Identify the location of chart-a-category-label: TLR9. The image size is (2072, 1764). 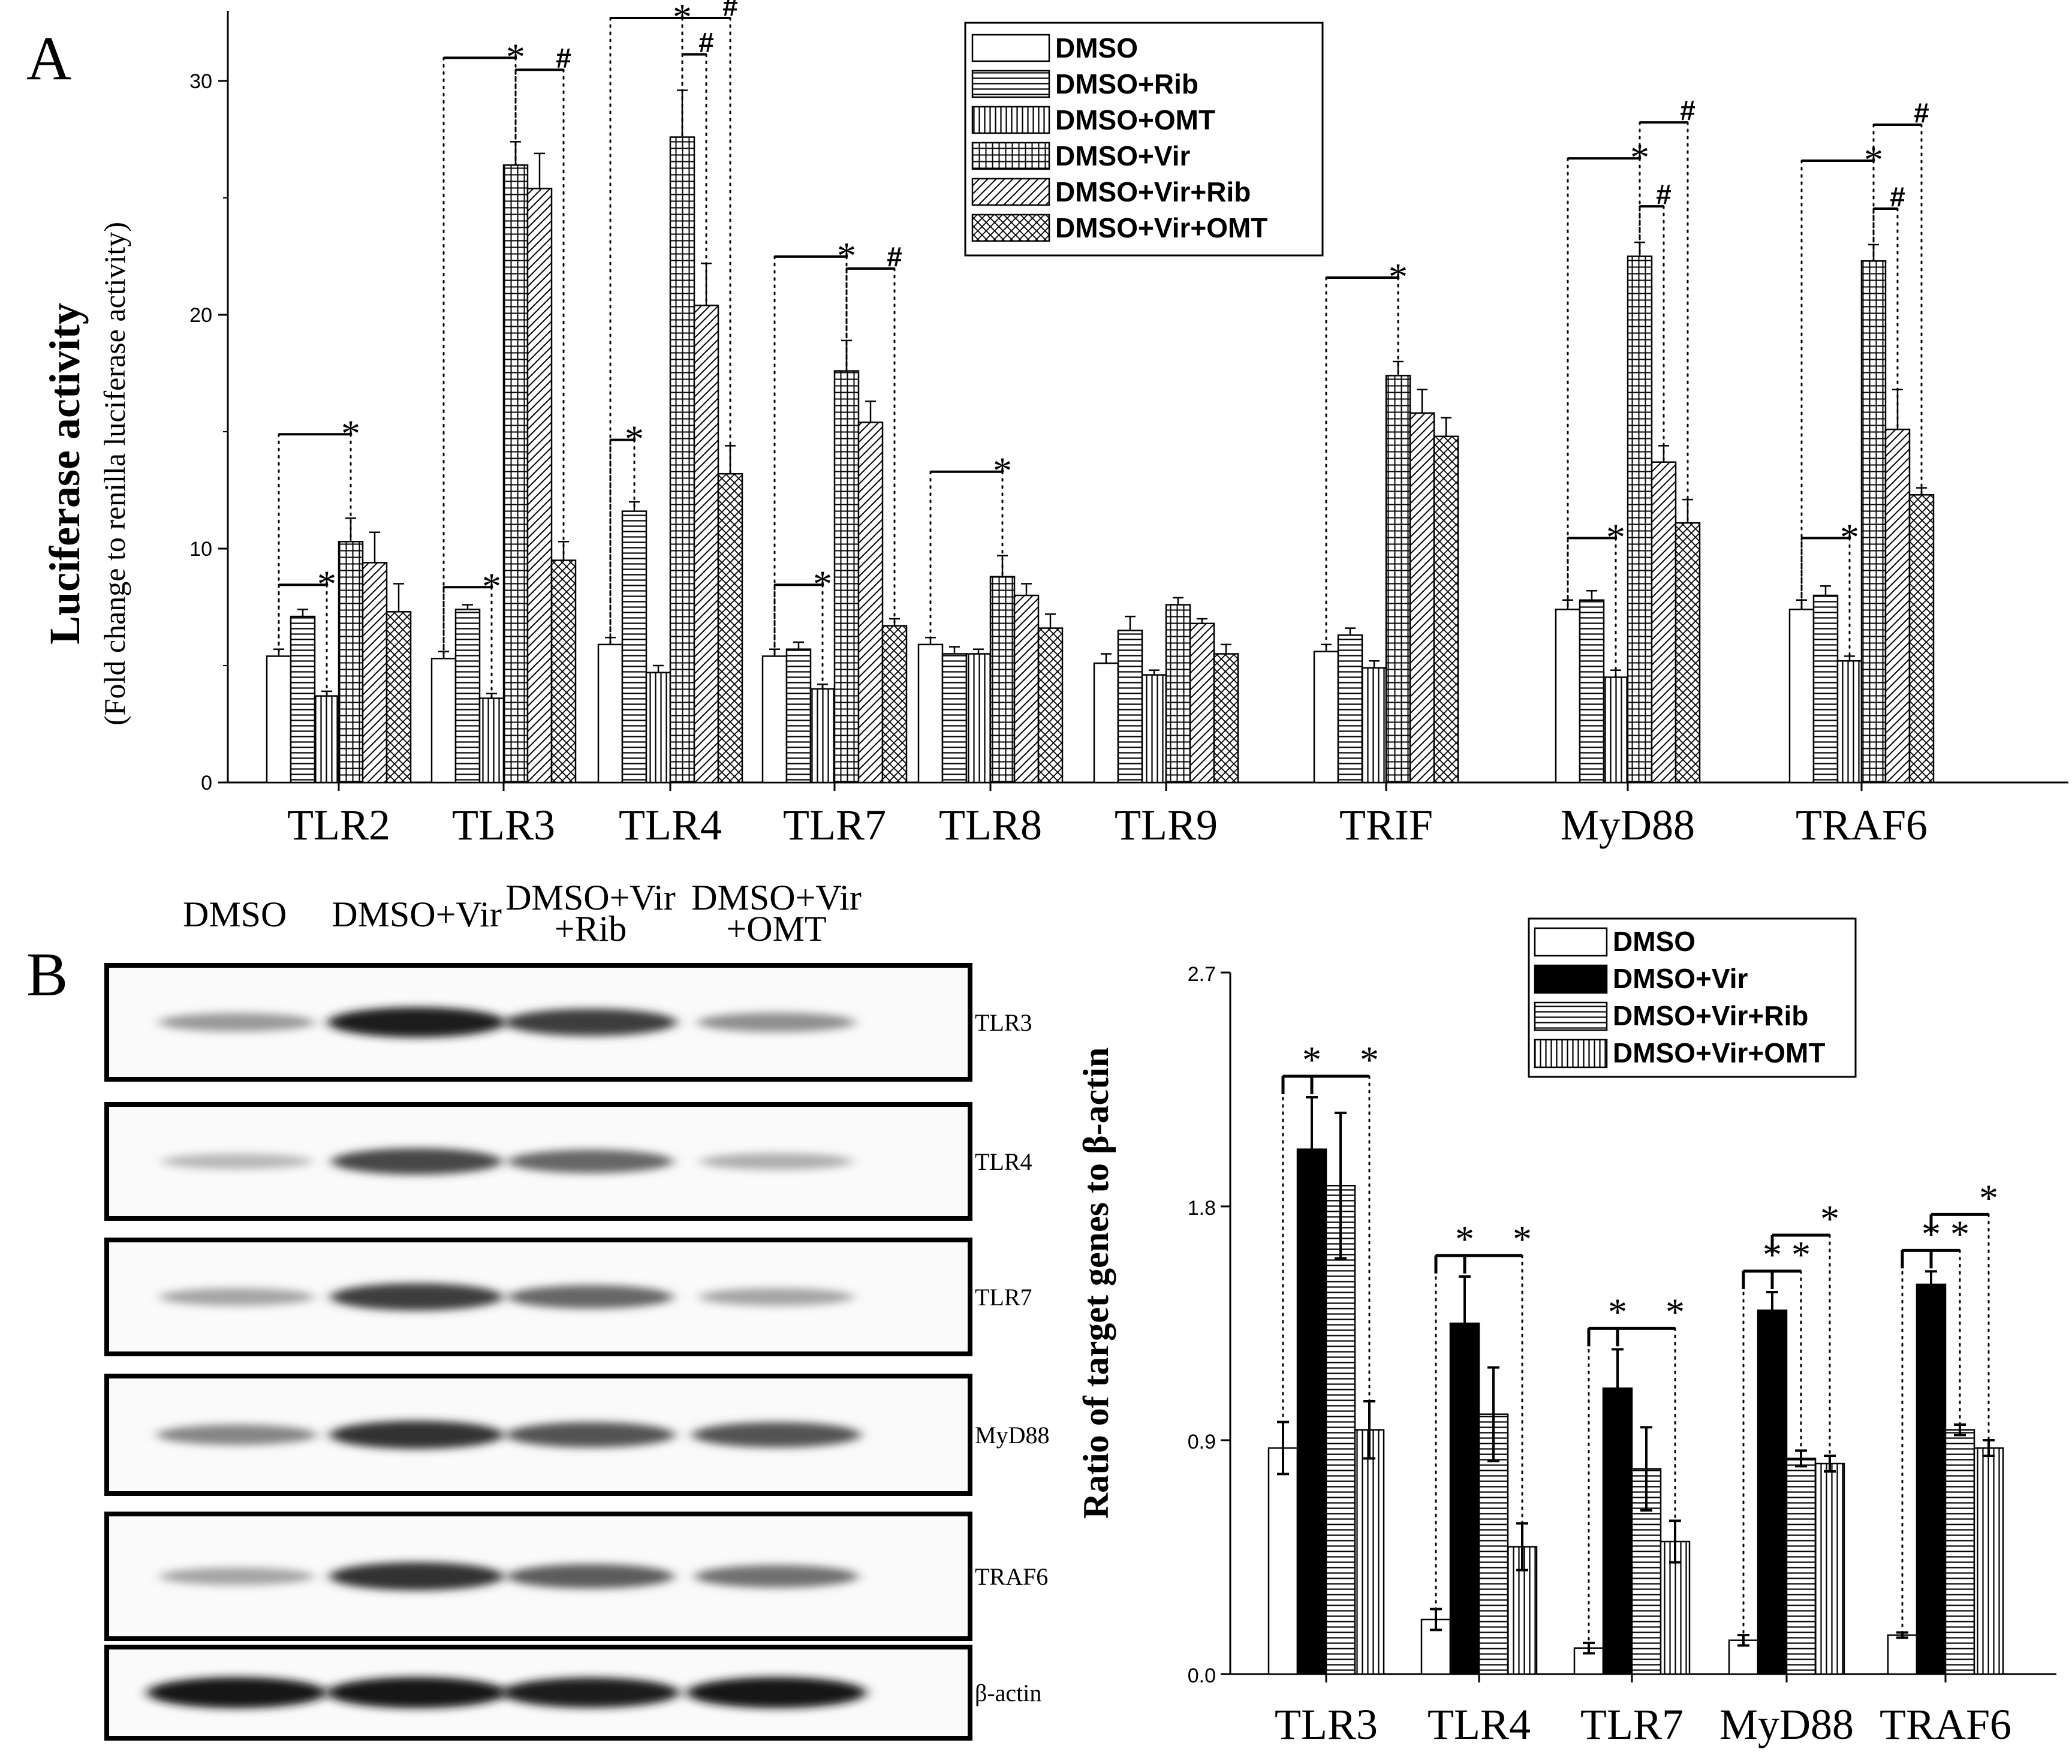
(1167, 825).